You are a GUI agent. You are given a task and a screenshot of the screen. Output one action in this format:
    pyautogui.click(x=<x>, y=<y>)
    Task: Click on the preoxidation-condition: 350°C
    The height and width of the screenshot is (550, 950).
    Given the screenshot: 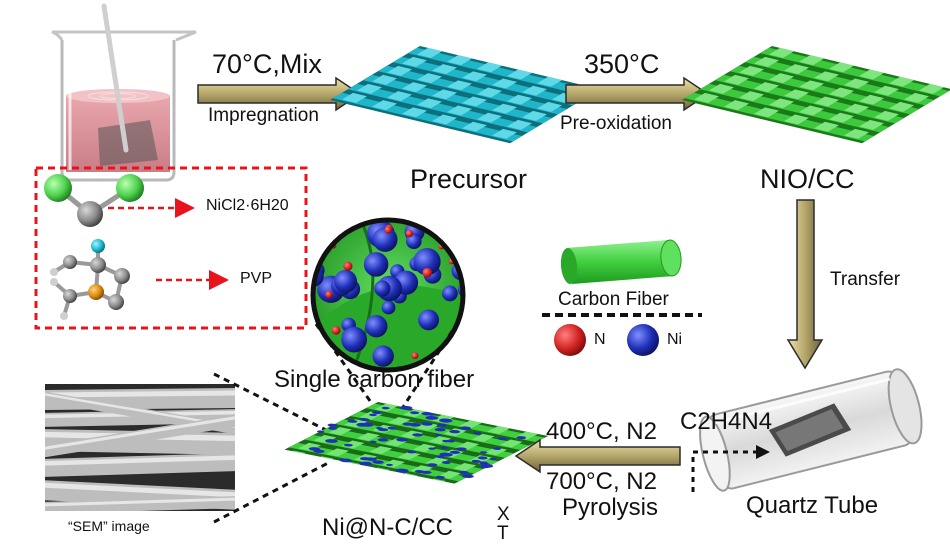 What is the action you would take?
    pyautogui.click(x=622, y=64)
    